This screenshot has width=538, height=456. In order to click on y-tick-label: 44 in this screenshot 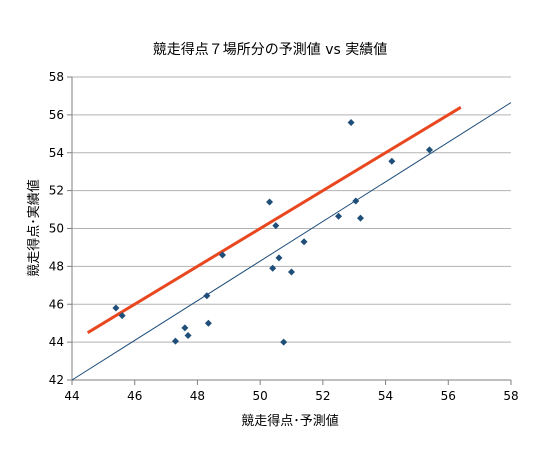, I will do `click(56, 342)`.